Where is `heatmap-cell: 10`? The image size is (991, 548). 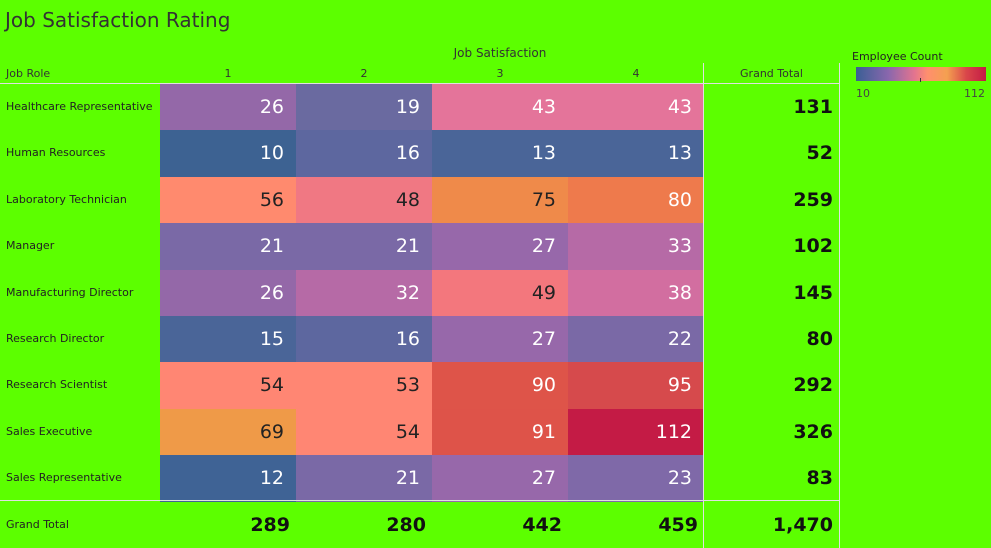 heatmap-cell: 10 is located at coordinates (228, 153).